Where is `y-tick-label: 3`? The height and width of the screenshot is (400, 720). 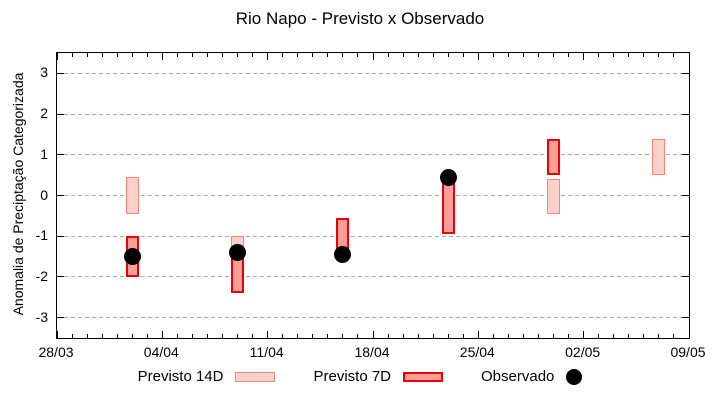 y-tick-label: 3 is located at coordinates (44, 72).